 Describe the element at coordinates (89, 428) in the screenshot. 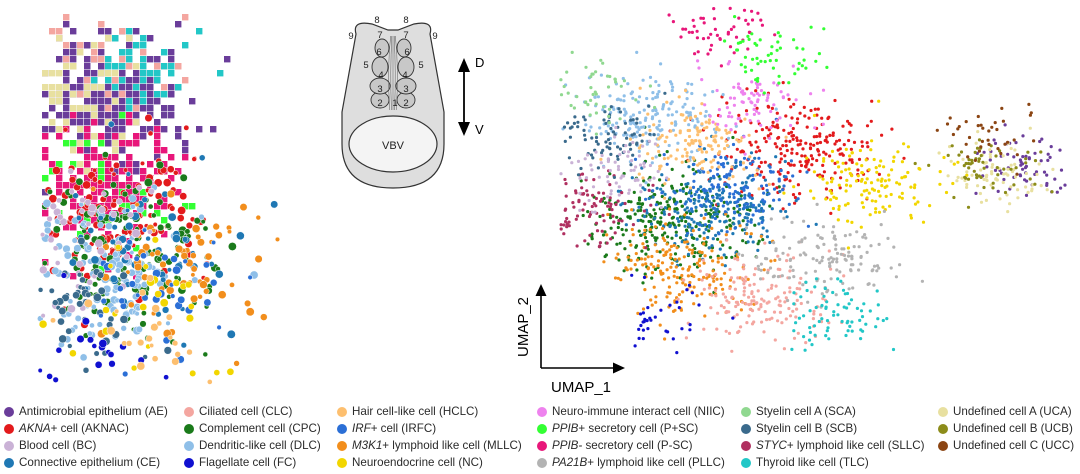

I see `legend-label-text: + cell (AKNAC)` at that location.